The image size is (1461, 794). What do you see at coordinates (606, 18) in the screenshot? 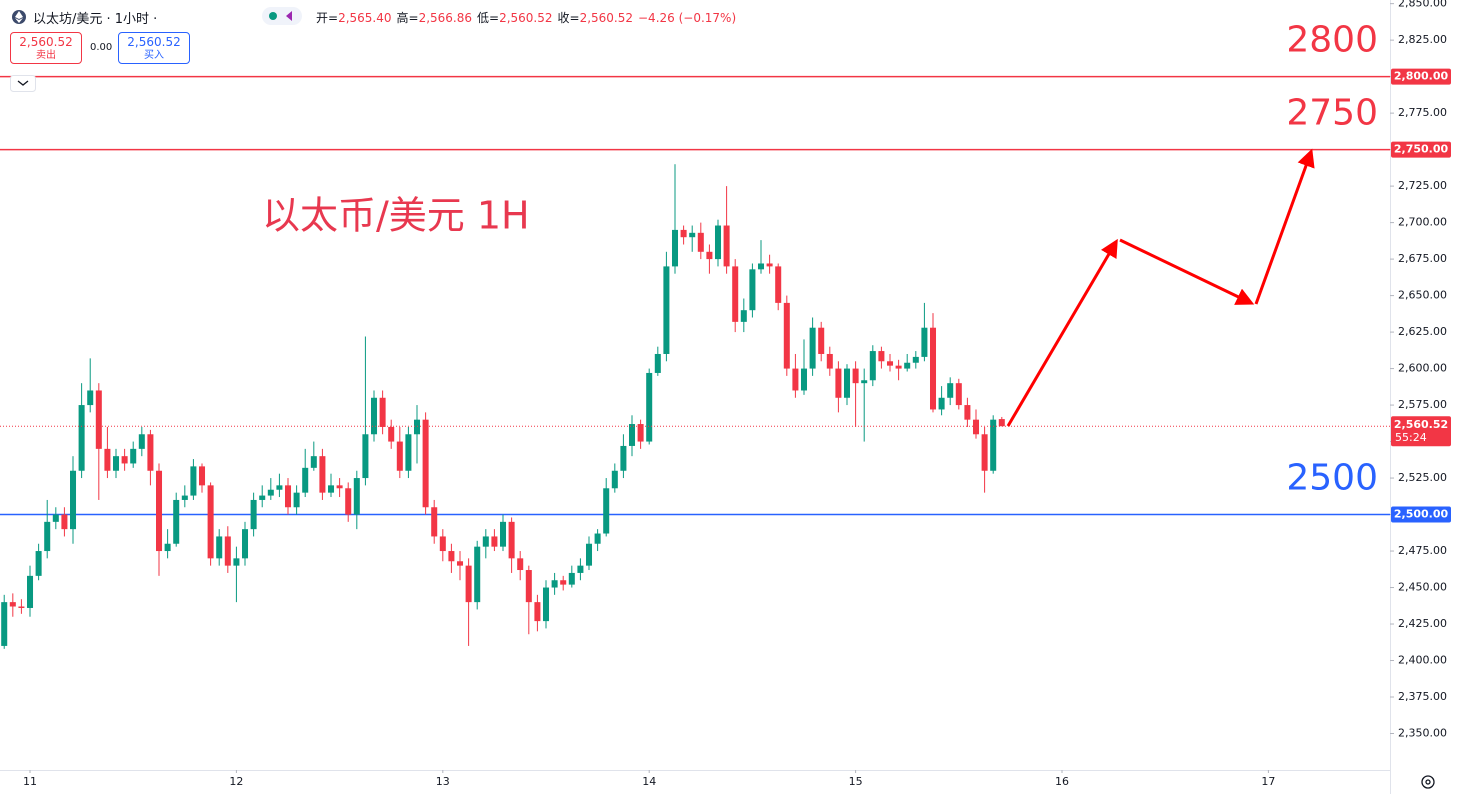
I see `ohlc-value: 2,560.52` at bounding box center [606, 18].